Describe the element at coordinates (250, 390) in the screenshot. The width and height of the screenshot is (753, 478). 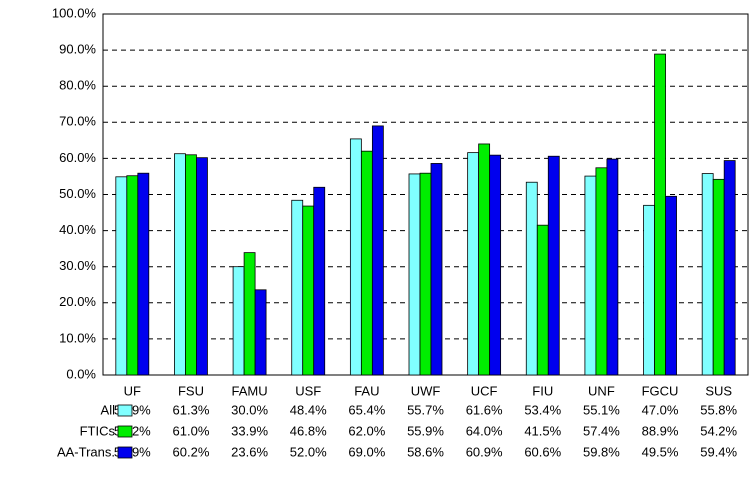
I see `x-tick-label: FAMU` at that location.